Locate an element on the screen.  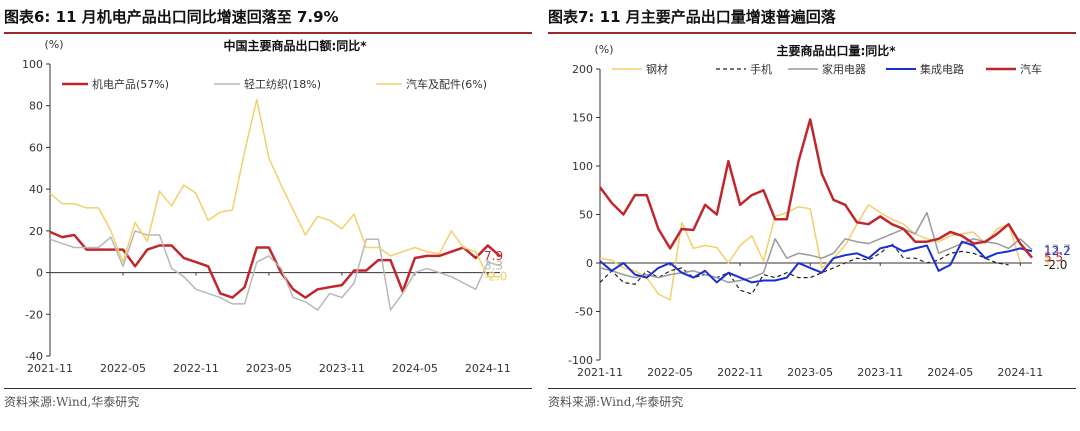
end-value-label-2: 13.7 is located at coordinates (1057, 250).